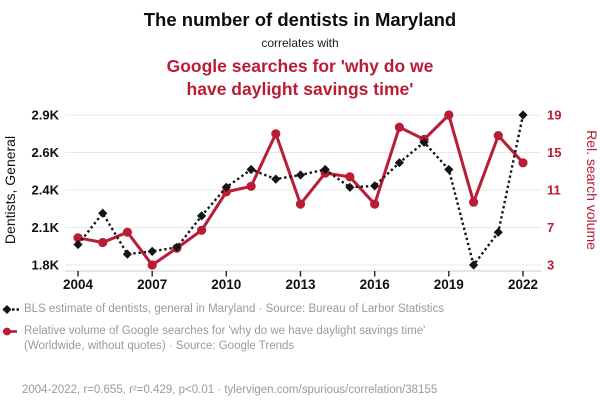 Image resolution: width=600 pixels, height=414 pixels. I want to click on svg-text: 2.1K, so click(46, 227).